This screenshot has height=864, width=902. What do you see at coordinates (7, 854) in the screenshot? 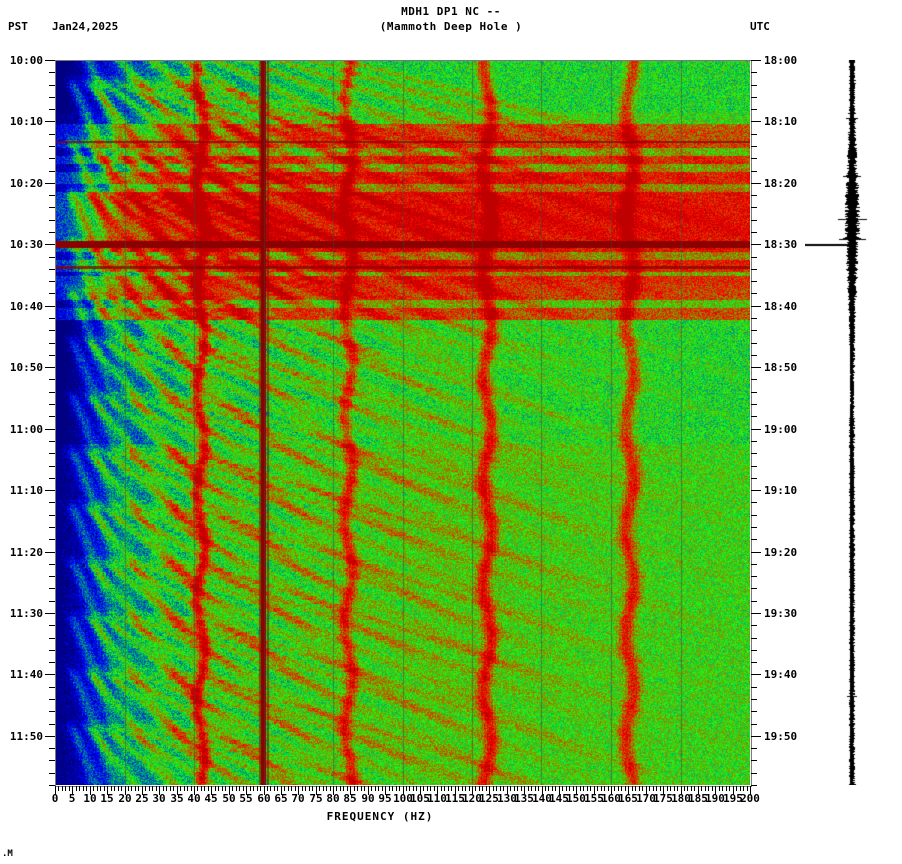
I see `corner-artifact-mark: .M` at bounding box center [7, 854].